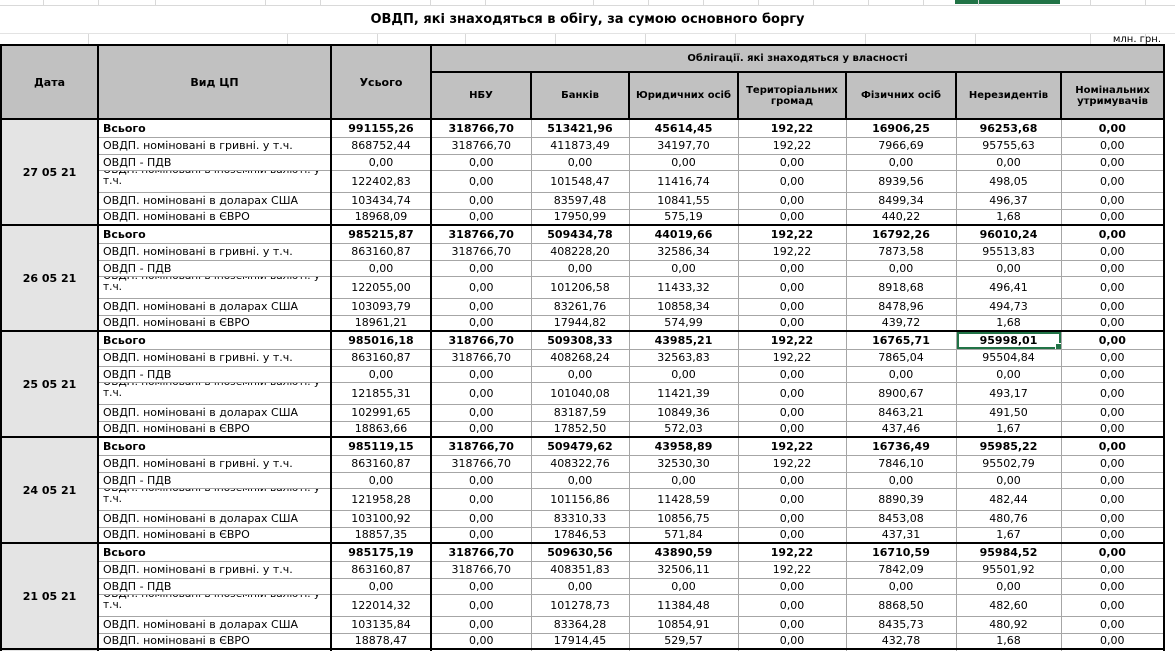 The image size is (1175, 651). What do you see at coordinates (580, 463) in the screenshot?
I see `value-cell: 408322,76` at bounding box center [580, 463].